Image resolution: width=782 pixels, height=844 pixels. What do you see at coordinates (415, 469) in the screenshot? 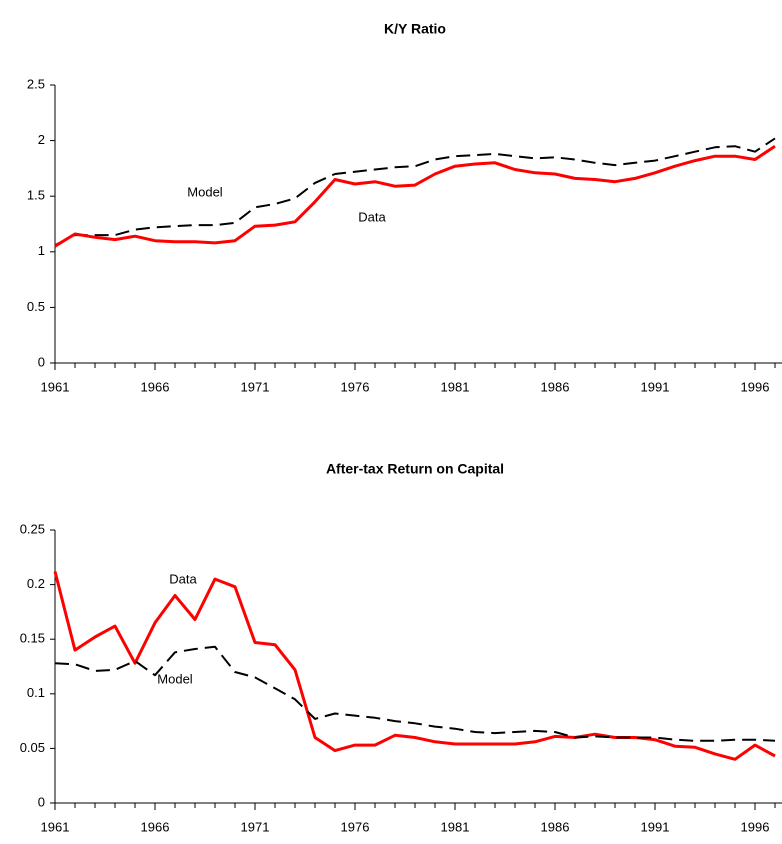
I see `chart-title: After-tax Return on Capital` at bounding box center [415, 469].